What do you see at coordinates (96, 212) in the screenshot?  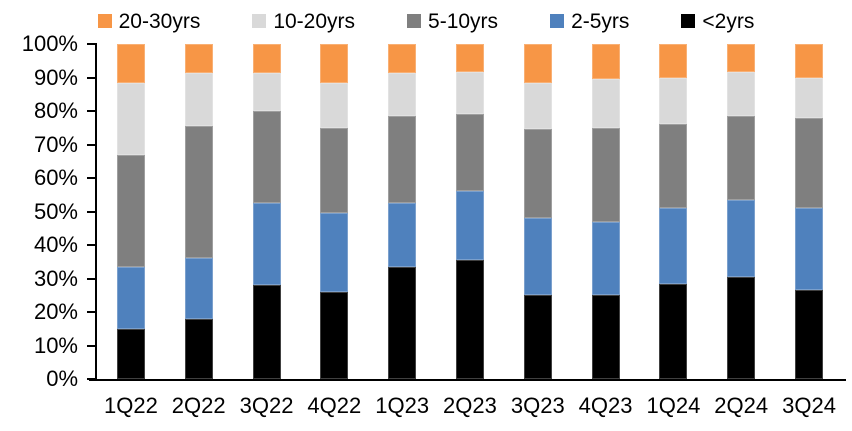 I see `y-axis-line` at bounding box center [96, 212].